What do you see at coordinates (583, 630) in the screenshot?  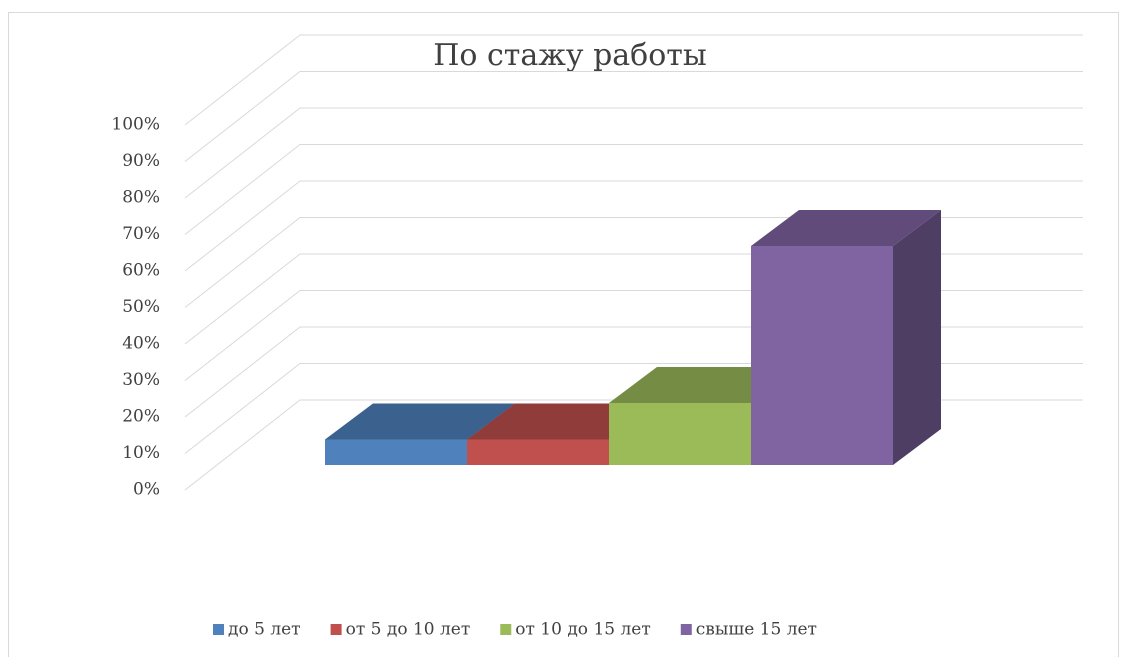 I see `legend-label: от 10 до 15 лет` at bounding box center [583, 630].